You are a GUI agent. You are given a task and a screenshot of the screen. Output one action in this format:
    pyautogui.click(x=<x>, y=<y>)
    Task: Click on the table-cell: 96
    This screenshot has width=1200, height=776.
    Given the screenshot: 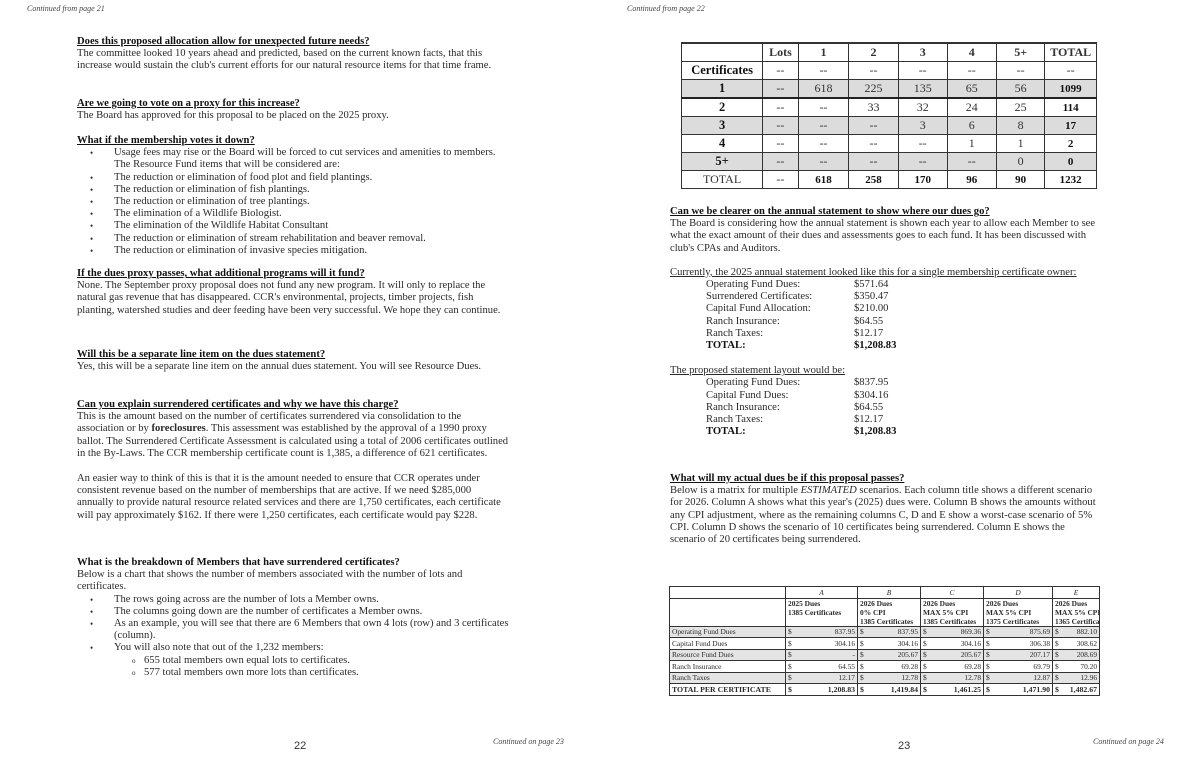 What is the action you would take?
    pyautogui.click(x=971, y=179)
    